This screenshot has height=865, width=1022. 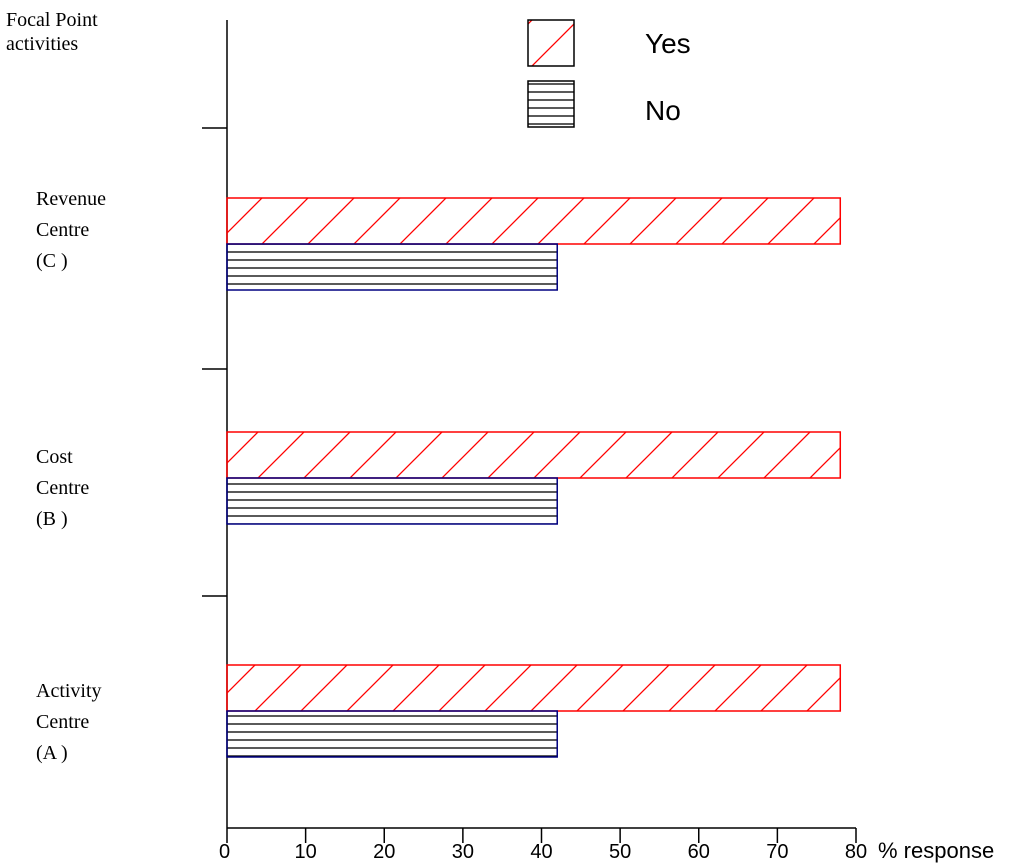 What do you see at coordinates (62, 488) in the screenshot?
I see `category-label-2: Cost Centre (B )` at bounding box center [62, 488].